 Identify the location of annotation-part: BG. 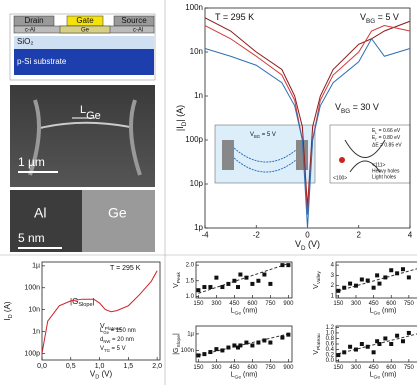
(370, 21).